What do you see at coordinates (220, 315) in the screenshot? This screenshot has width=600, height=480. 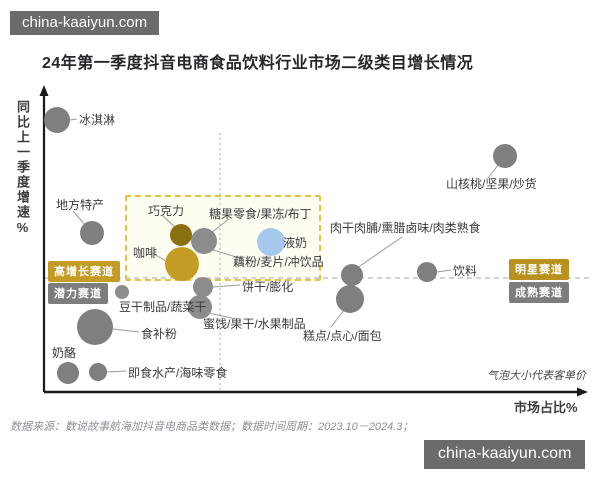 I see `leader-line-preserved-fruit` at bounding box center [220, 315].